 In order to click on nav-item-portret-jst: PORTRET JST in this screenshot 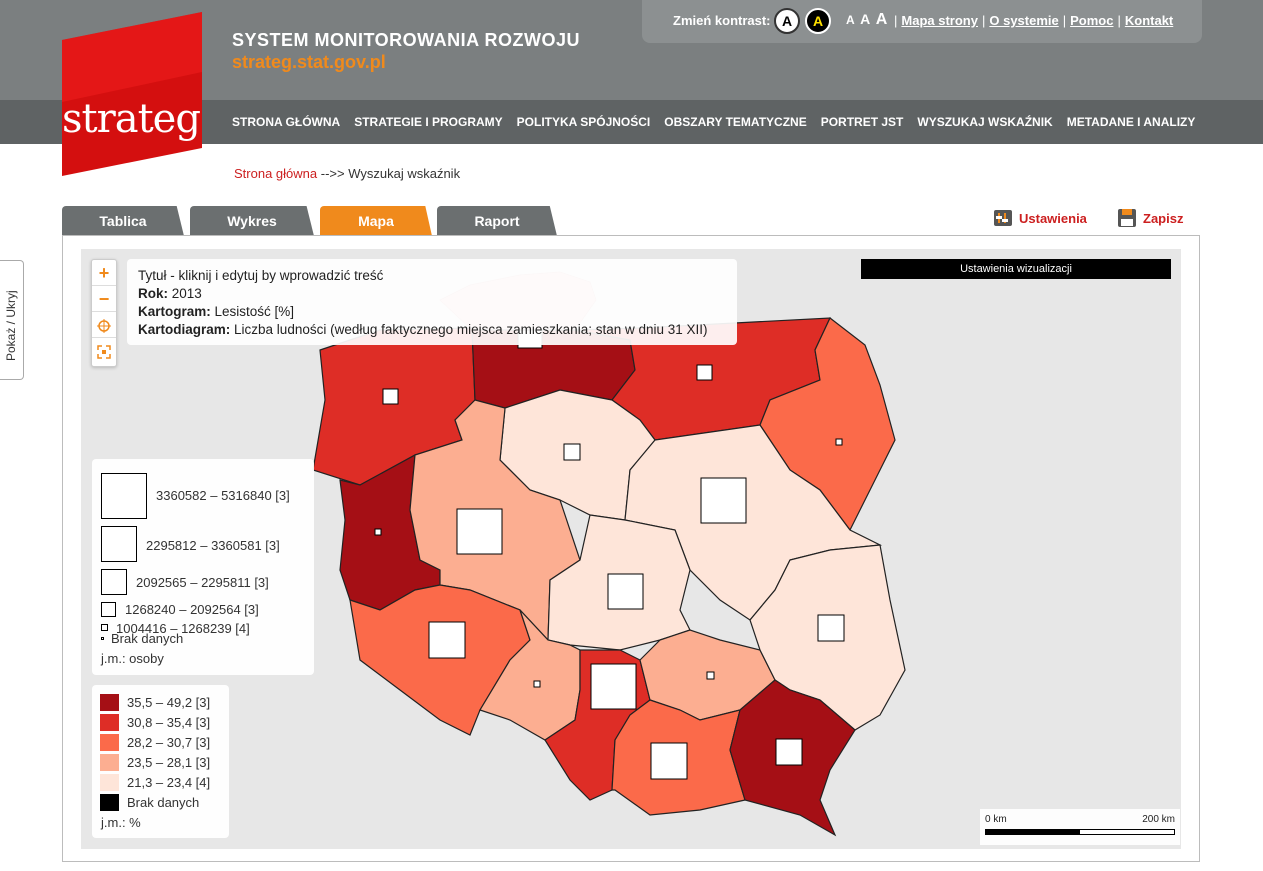, I will do `click(862, 122)`.